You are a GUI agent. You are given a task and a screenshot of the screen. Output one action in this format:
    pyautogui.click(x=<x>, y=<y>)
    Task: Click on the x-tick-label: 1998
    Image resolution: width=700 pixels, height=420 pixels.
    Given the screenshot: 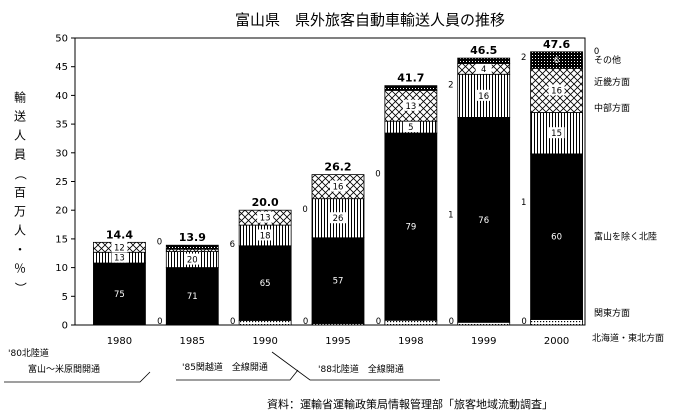 What is the action you would take?
    pyautogui.click(x=410, y=341)
    